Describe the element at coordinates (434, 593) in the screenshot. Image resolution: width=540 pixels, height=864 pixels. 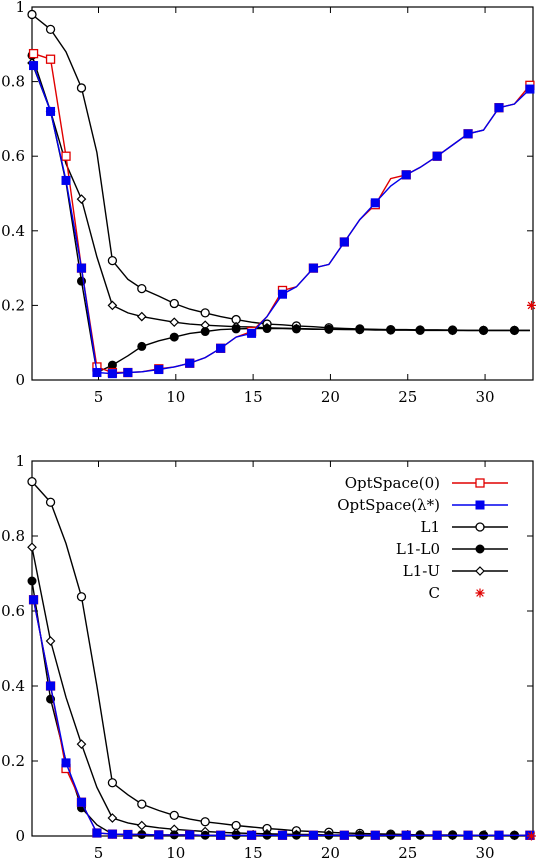
I see `legend-label: C` at that location.